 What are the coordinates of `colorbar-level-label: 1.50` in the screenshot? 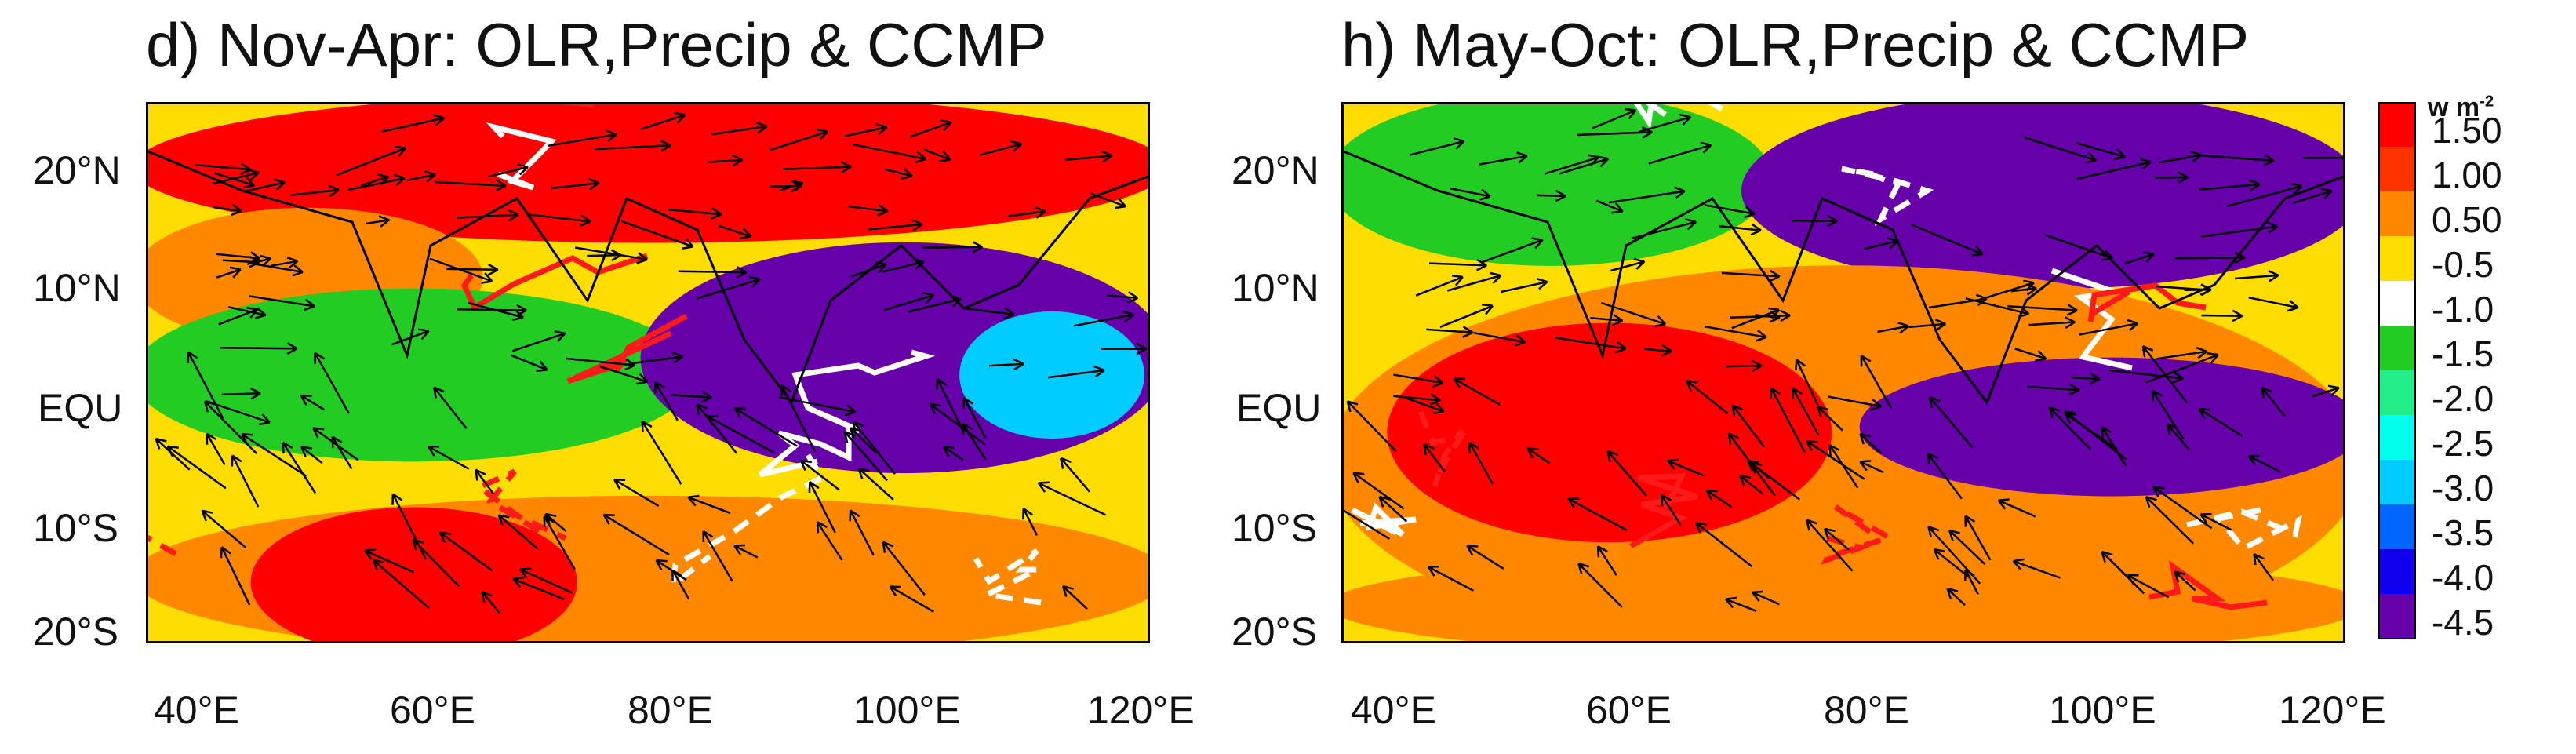 It's located at (2467, 130).